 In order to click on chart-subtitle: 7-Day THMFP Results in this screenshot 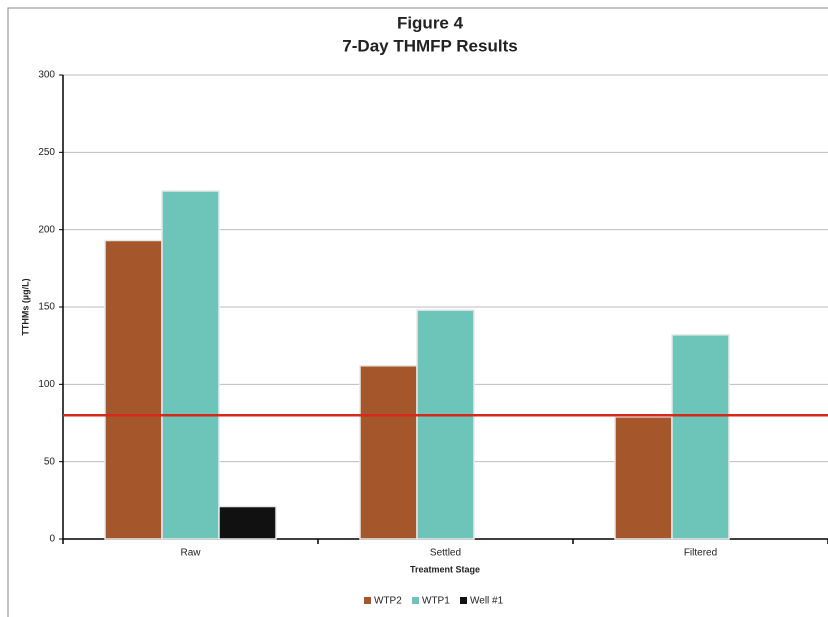, I will do `click(429, 45)`.